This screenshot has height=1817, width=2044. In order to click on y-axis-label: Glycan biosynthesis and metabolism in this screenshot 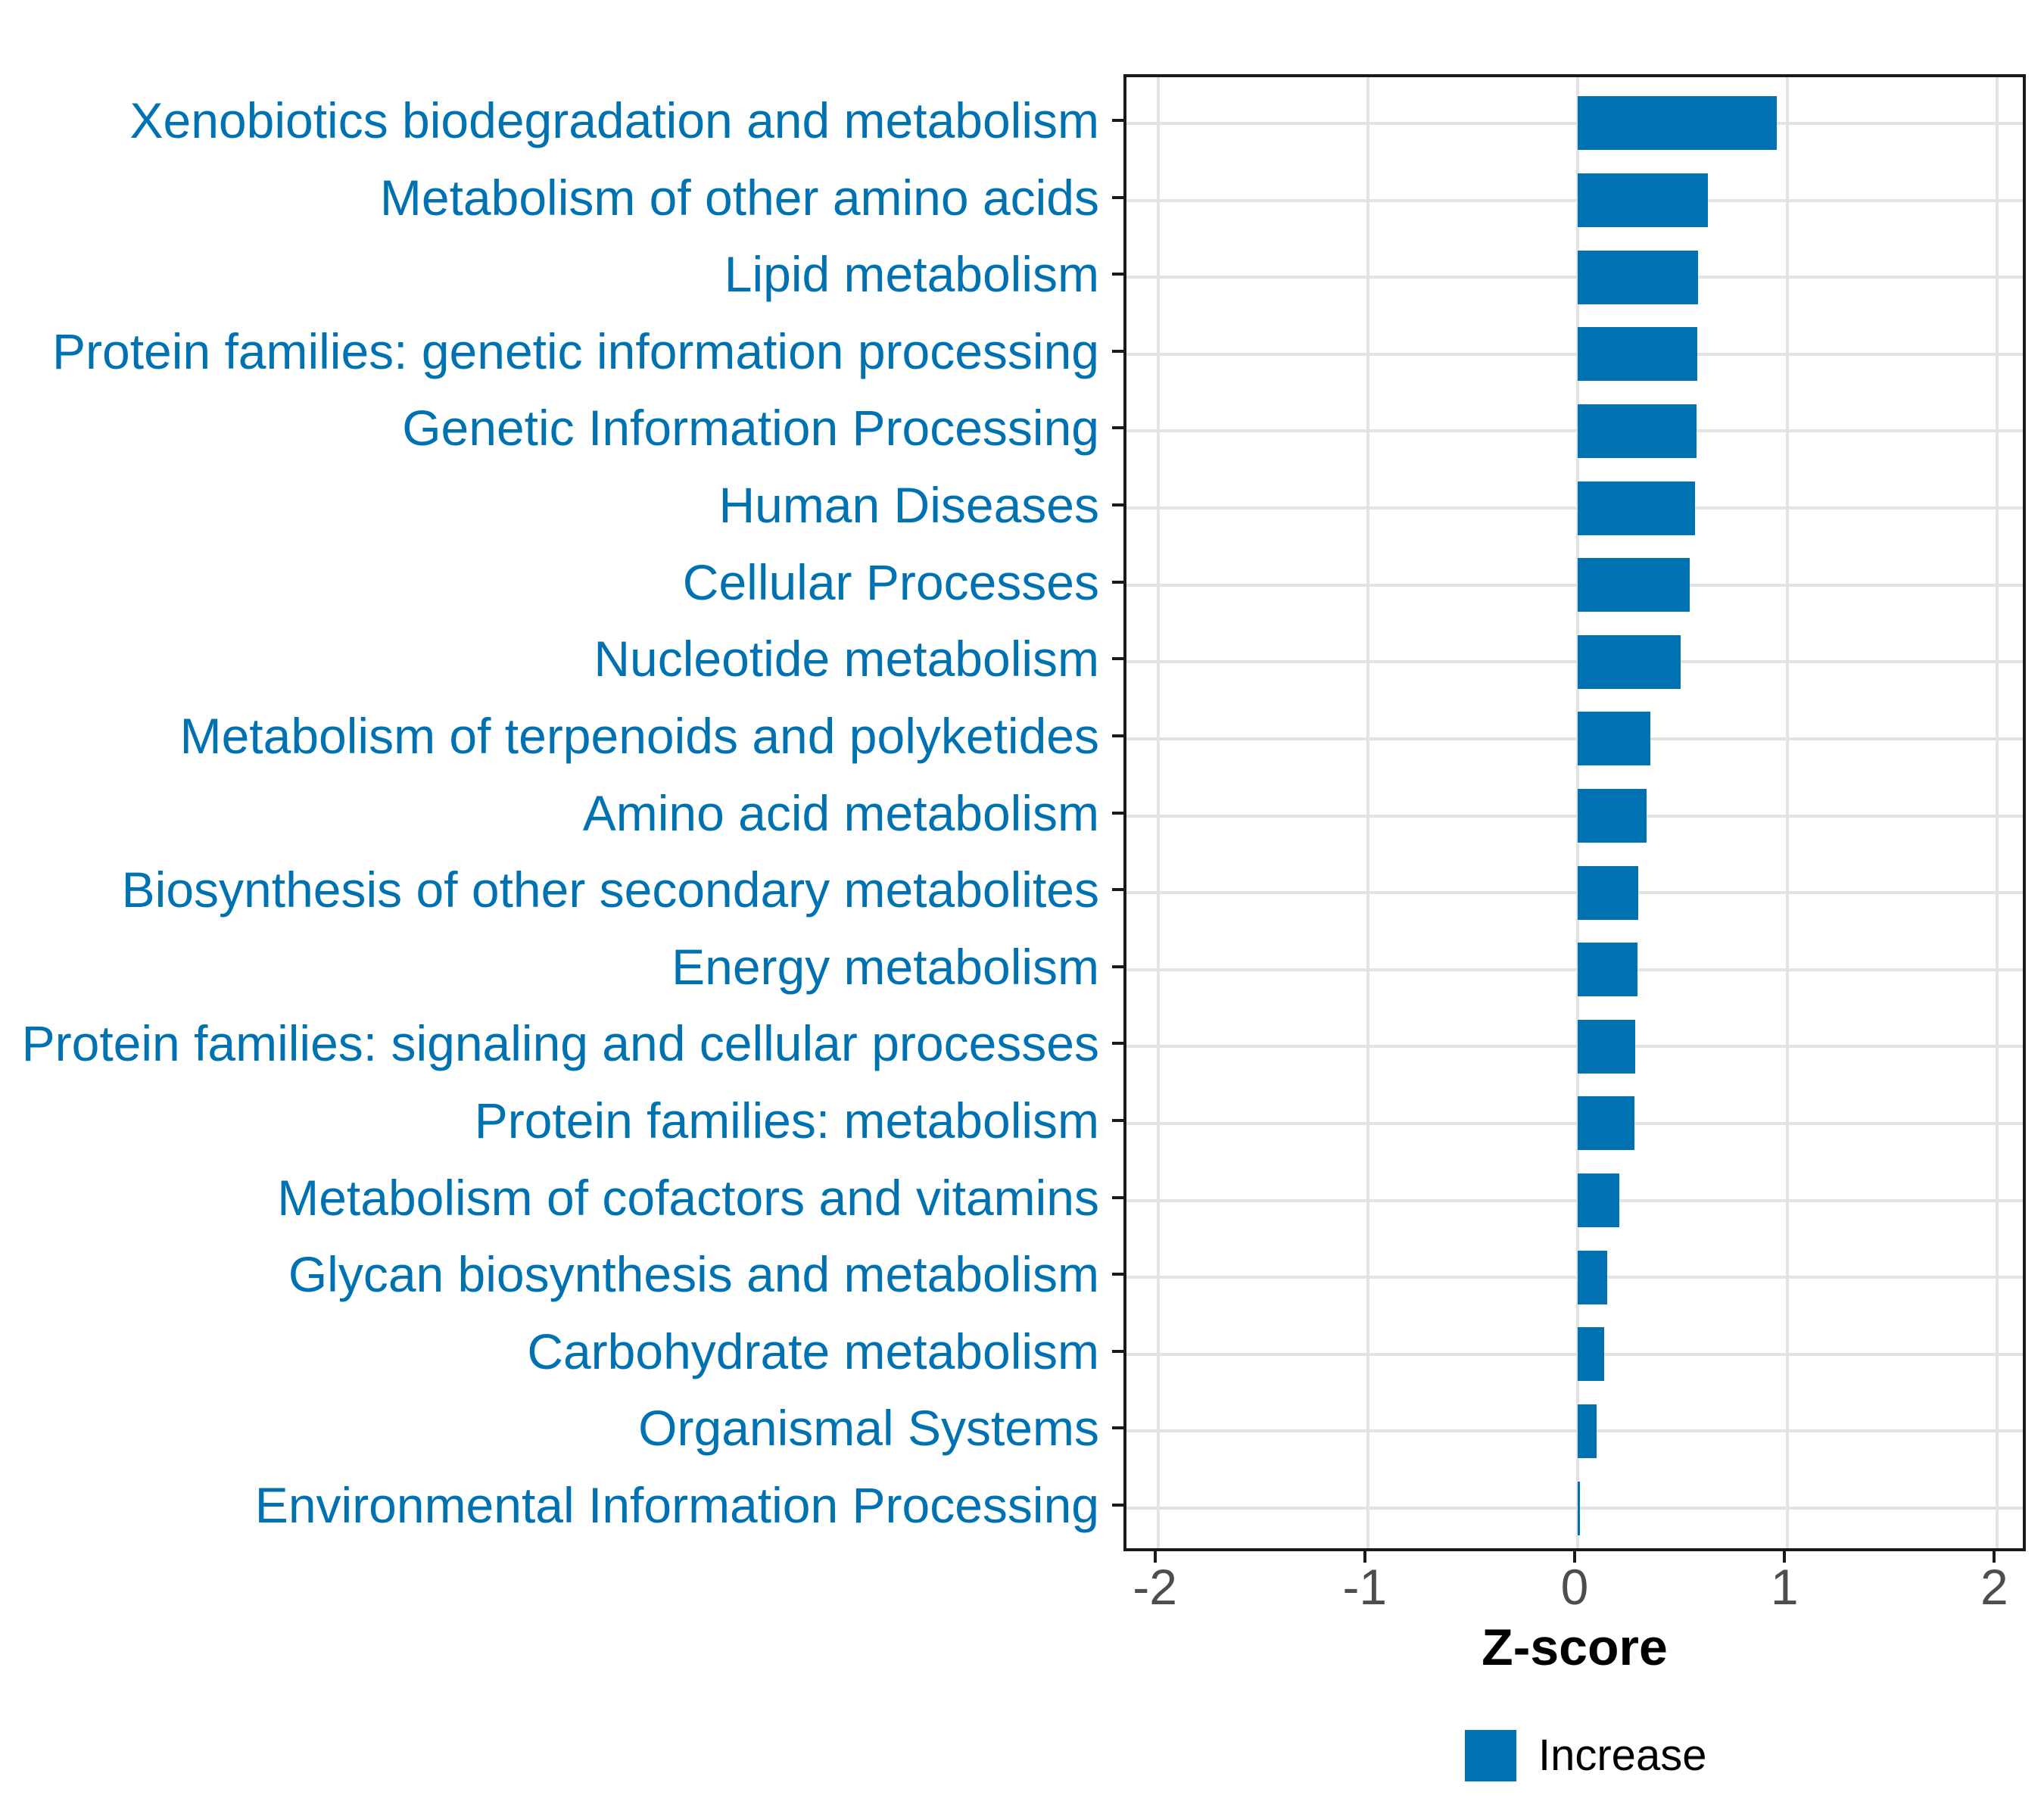, I will do `click(693, 1274)`.